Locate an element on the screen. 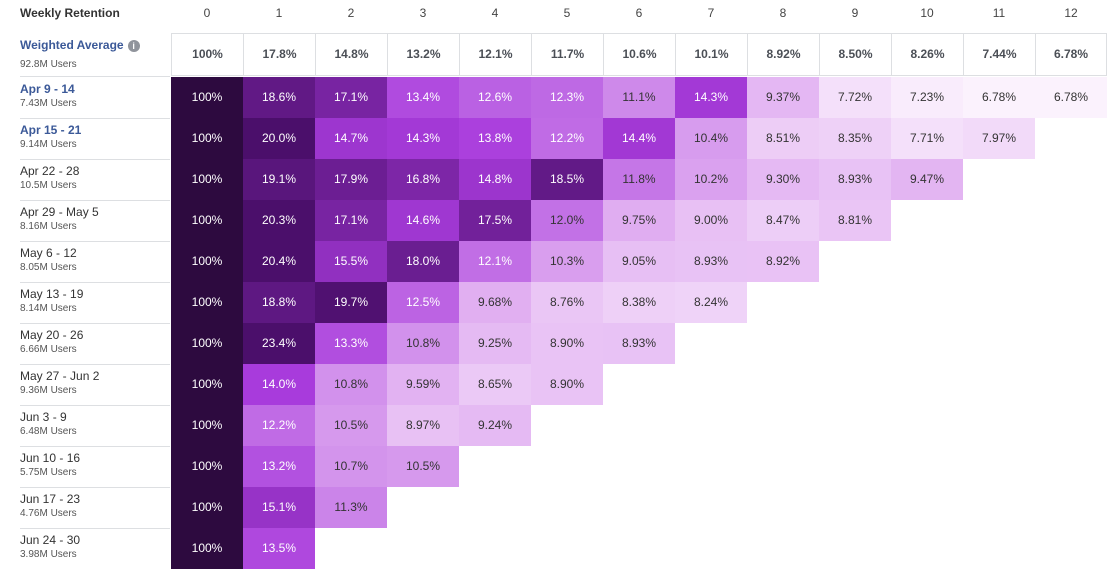 The image size is (1116, 569). average-cell-week-9: 8.50% is located at coordinates (855, 54).